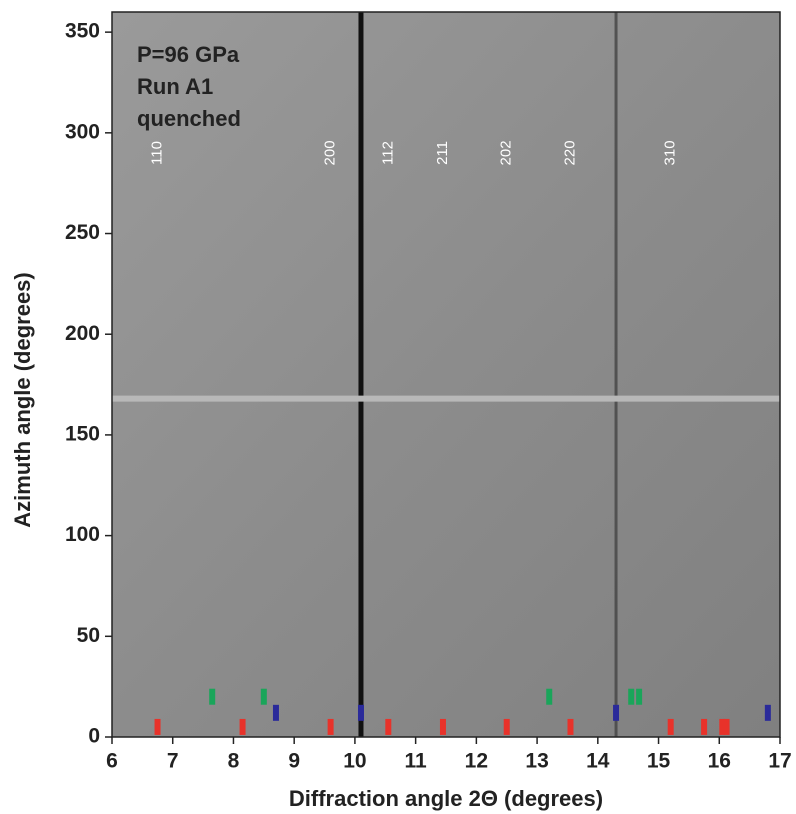  I want to click on peak-label: 211, so click(442, 153).